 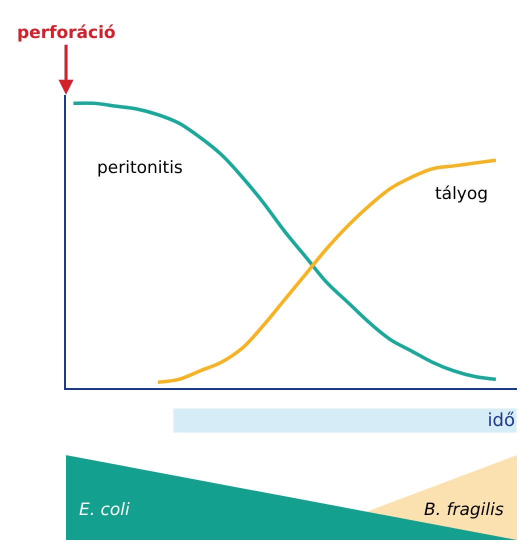 What do you see at coordinates (140, 168) in the screenshot?
I see `series-label: peritonitis` at bounding box center [140, 168].